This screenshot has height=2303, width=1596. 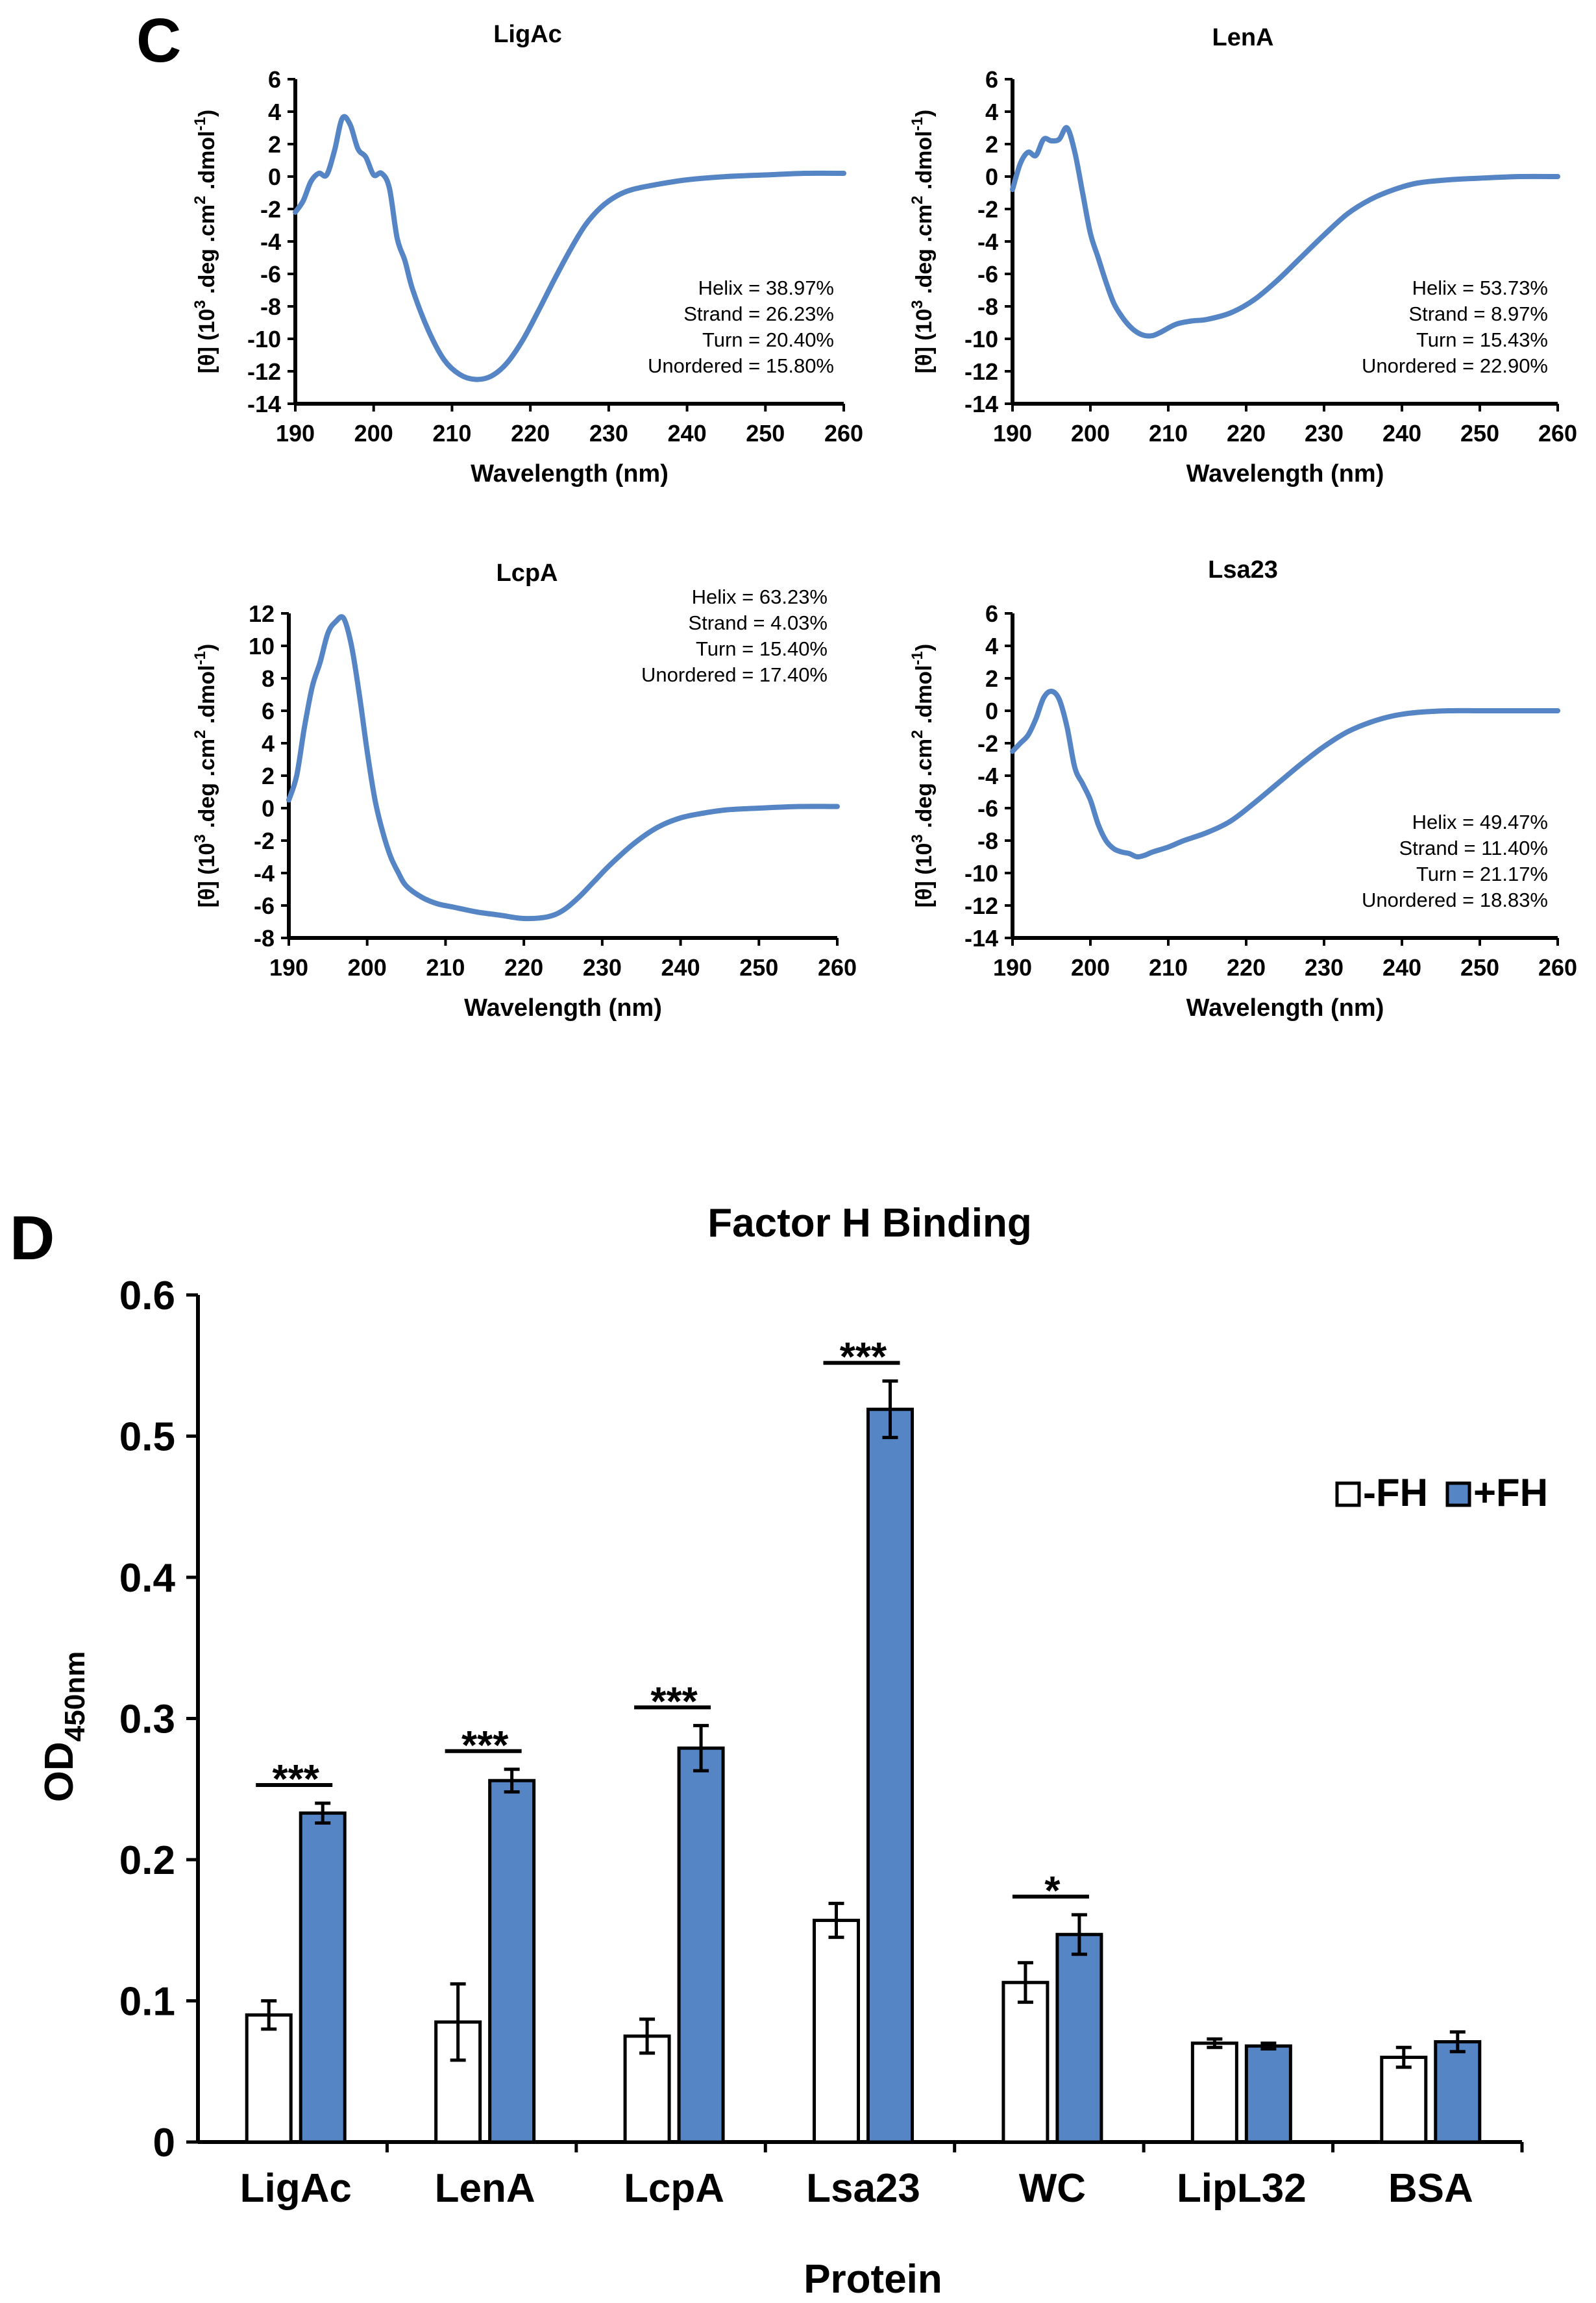 I want to click on structure-annotation: Strand = 4.03%, so click(x=758, y=622).